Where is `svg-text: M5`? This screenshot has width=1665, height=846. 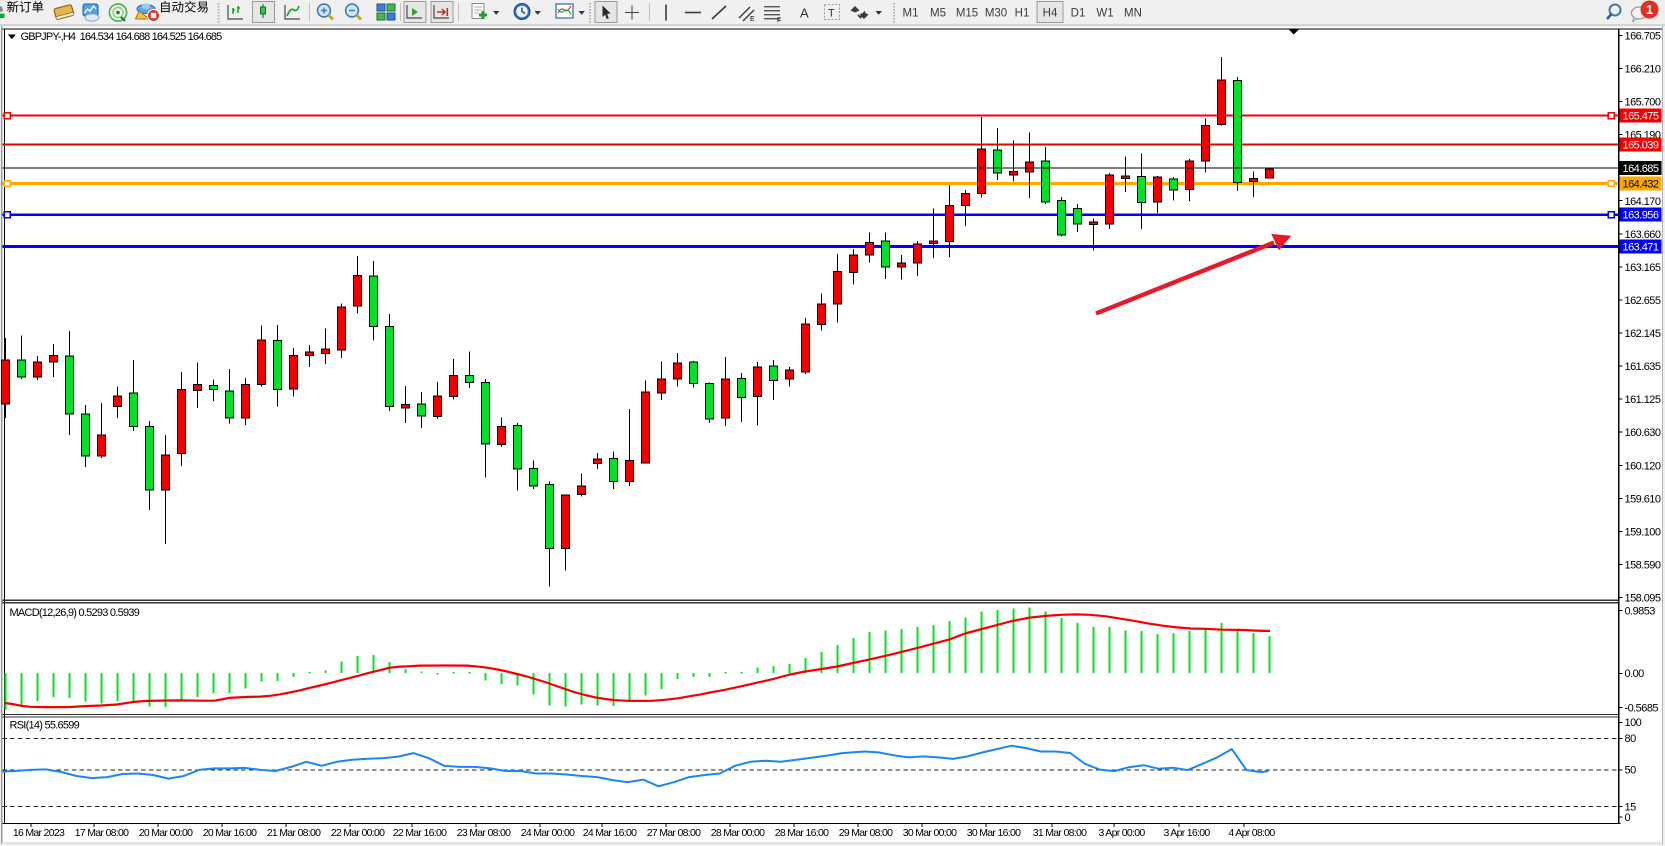
svg-text: M5 is located at coordinates (938, 14).